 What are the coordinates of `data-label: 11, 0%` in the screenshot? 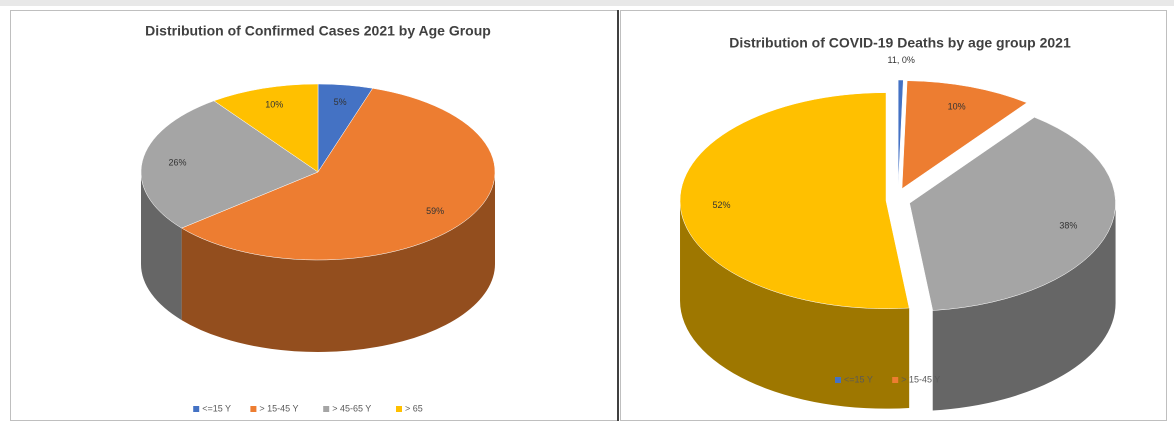 It's located at (901, 60).